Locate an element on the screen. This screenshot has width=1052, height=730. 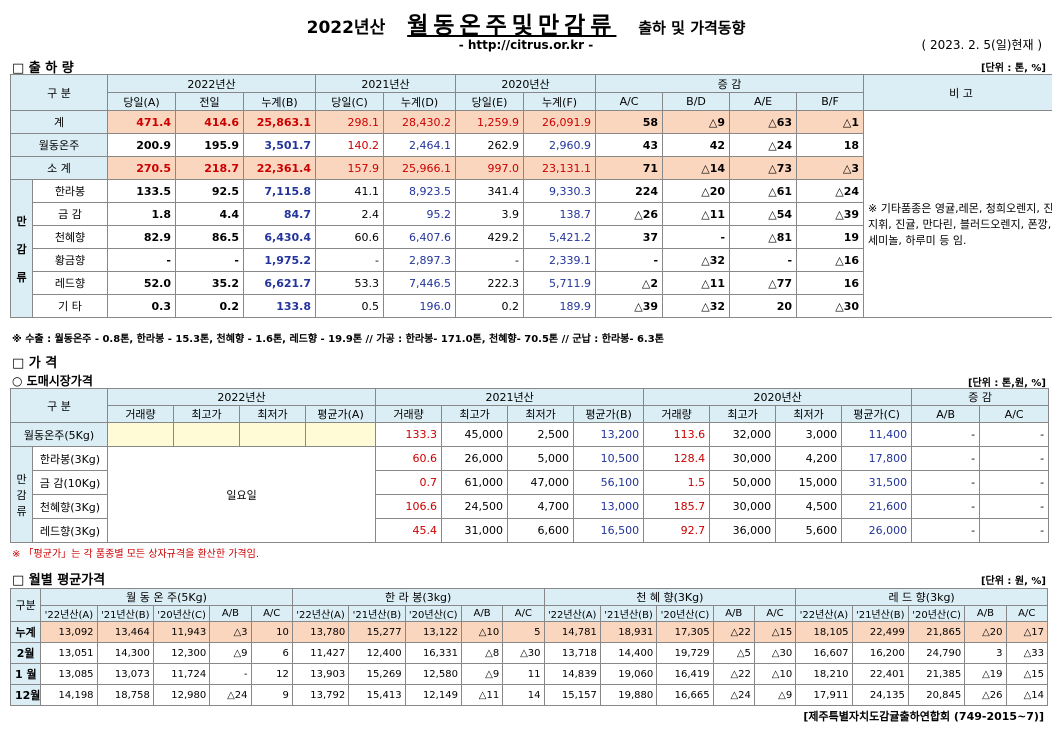
value-cell: 262.9 is located at coordinates (490, 145).